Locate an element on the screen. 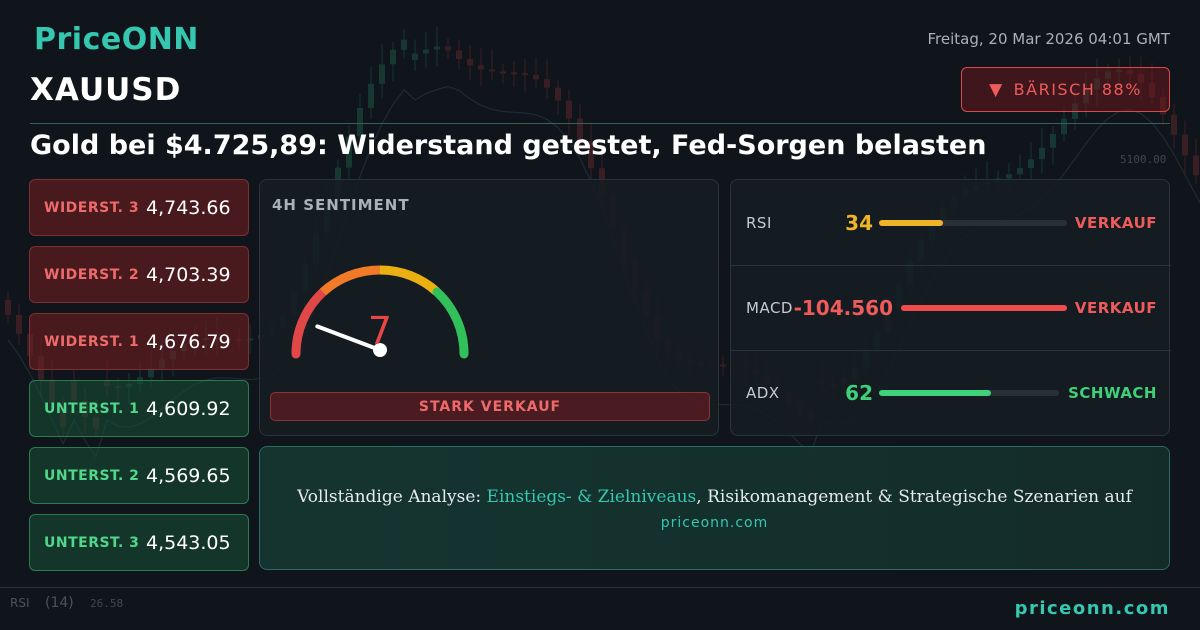 This screenshot has width=1200, height=630. indicator-bar-track is located at coordinates (973, 222).